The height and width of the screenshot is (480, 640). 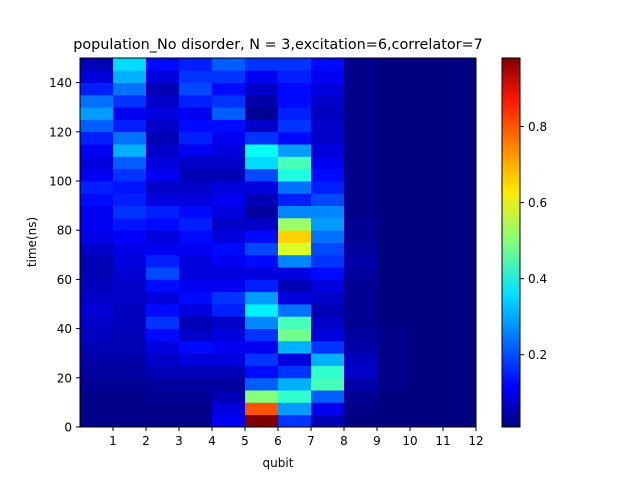 What do you see at coordinates (64, 280) in the screenshot?
I see `y-tick-label: 60` at bounding box center [64, 280].